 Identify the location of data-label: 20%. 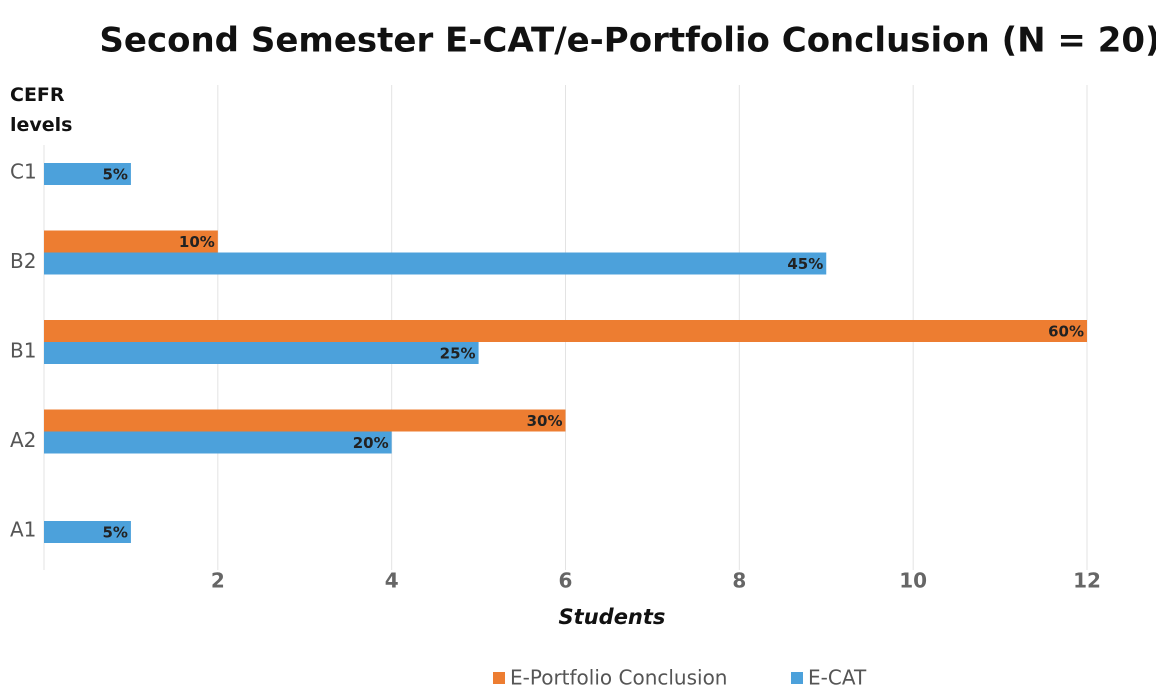
(371, 443).